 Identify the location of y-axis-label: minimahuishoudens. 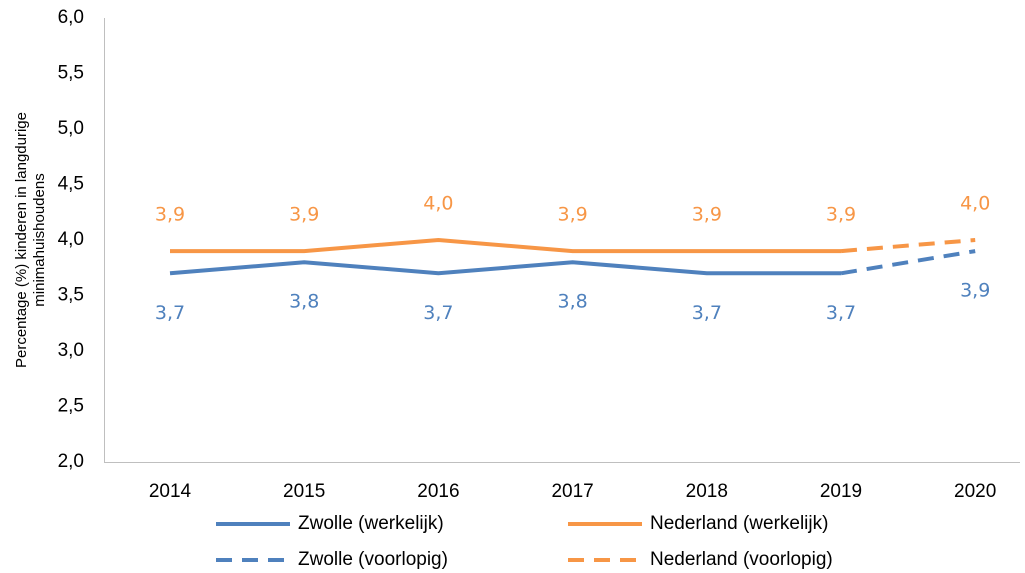
(39, 239).